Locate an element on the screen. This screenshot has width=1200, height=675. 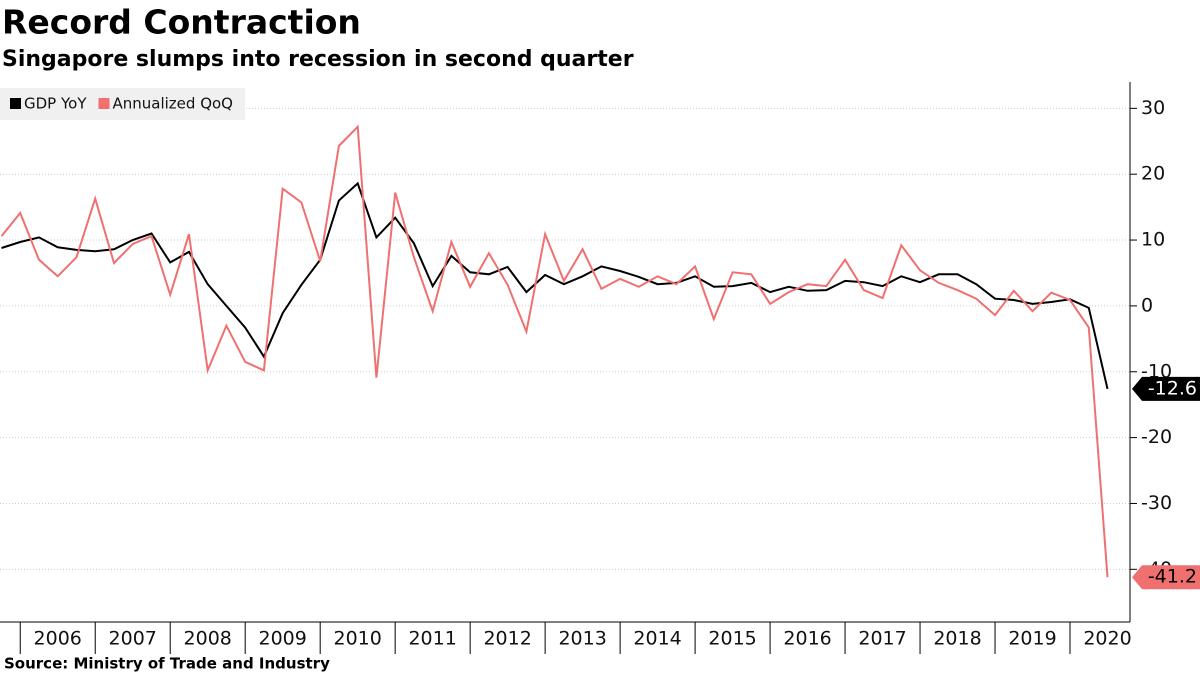
x-tick-label: 2007 is located at coordinates (133, 639).